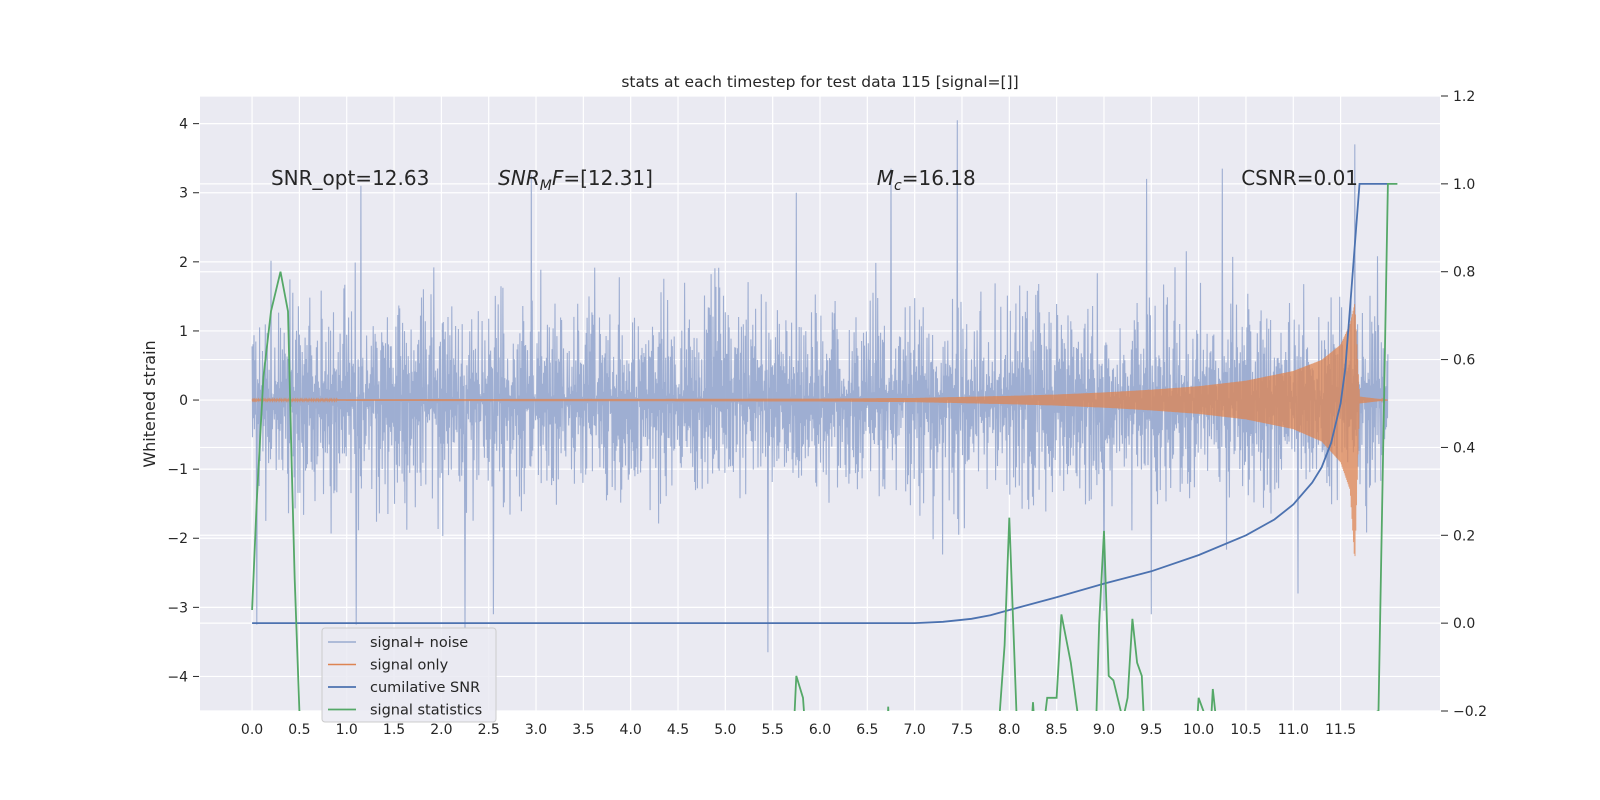 This screenshot has height=800, width=1600. I want to click on x-tick-label: 10.0, so click(1198, 730).